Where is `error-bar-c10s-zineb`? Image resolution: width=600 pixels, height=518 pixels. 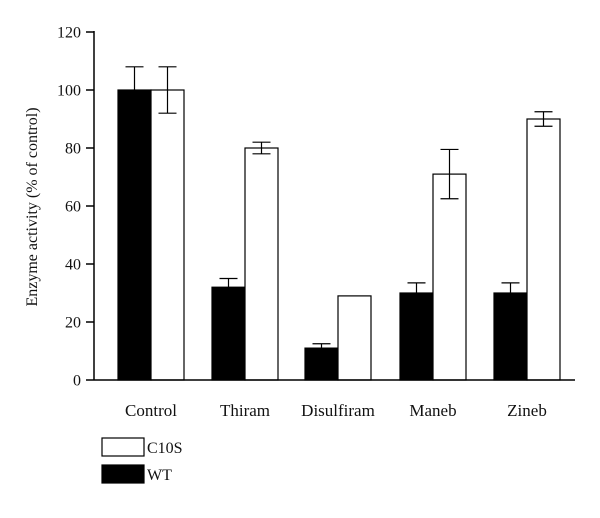
error-bar-c10s-zineb is located at coordinates (543, 119).